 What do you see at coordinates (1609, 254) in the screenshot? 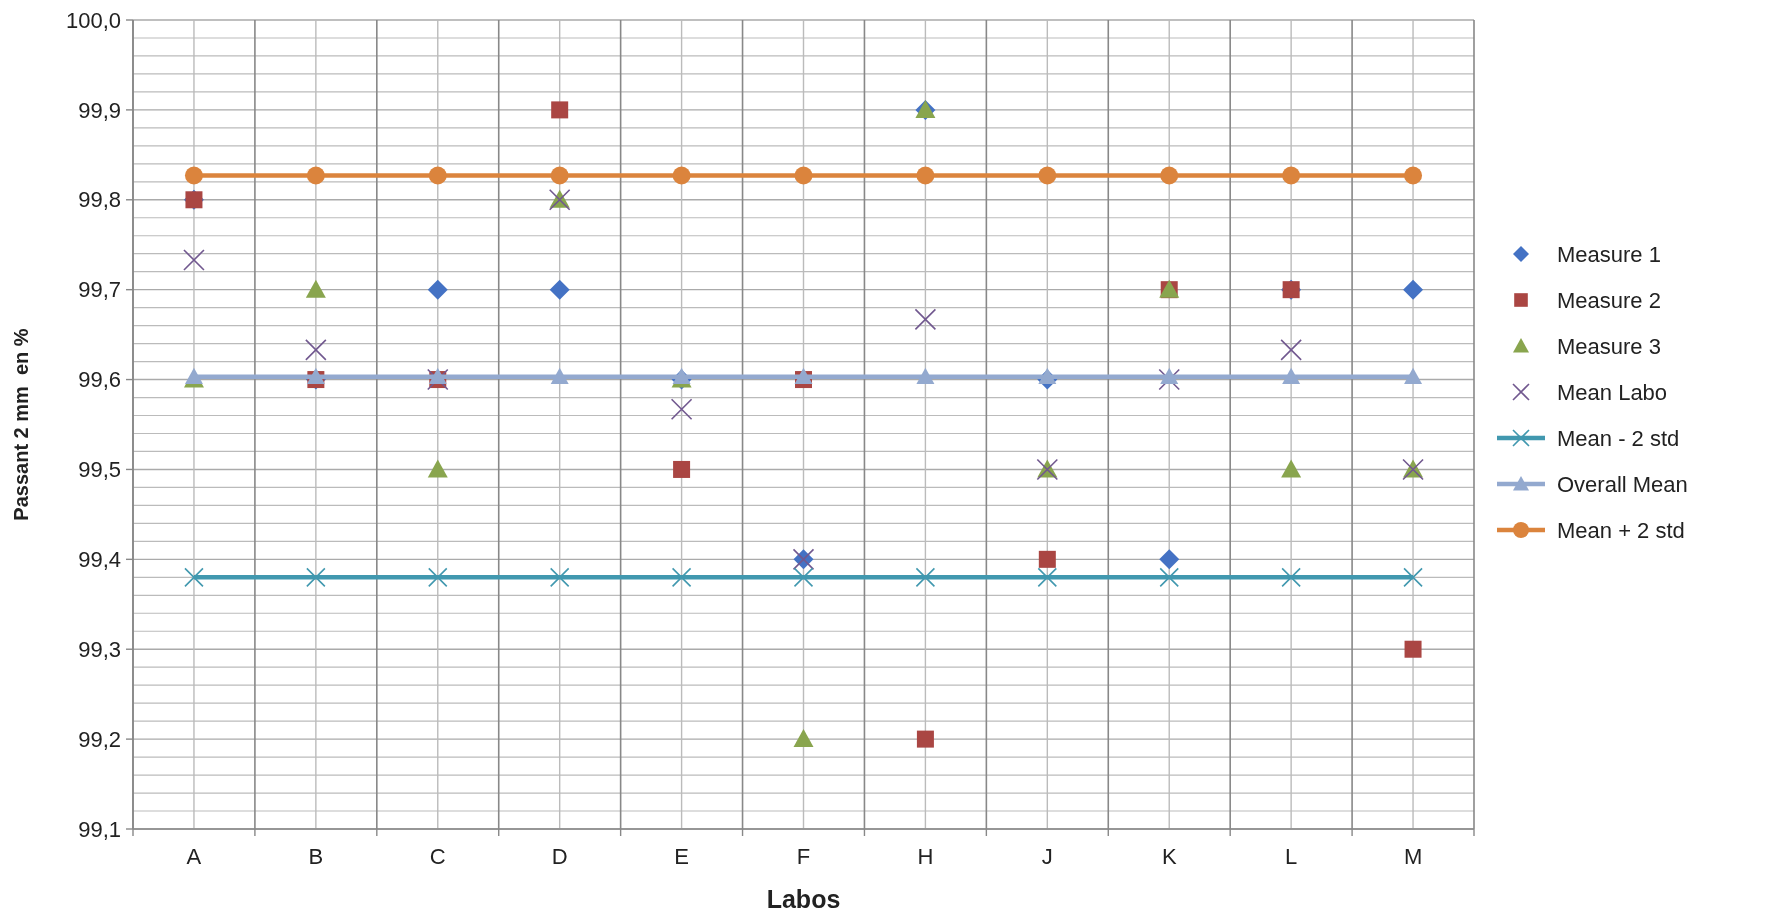
I see `legend-label: Measure 1` at bounding box center [1609, 254].